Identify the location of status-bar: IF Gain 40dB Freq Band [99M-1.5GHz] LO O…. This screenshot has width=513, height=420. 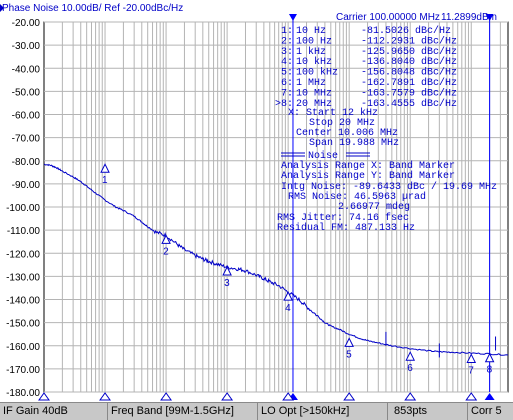
(256, 411).